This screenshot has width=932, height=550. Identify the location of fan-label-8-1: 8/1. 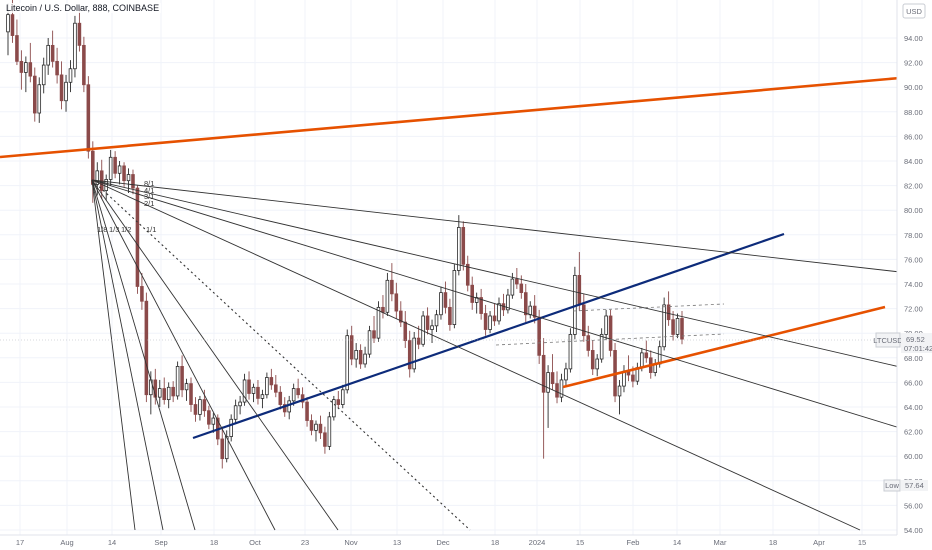
(149, 183).